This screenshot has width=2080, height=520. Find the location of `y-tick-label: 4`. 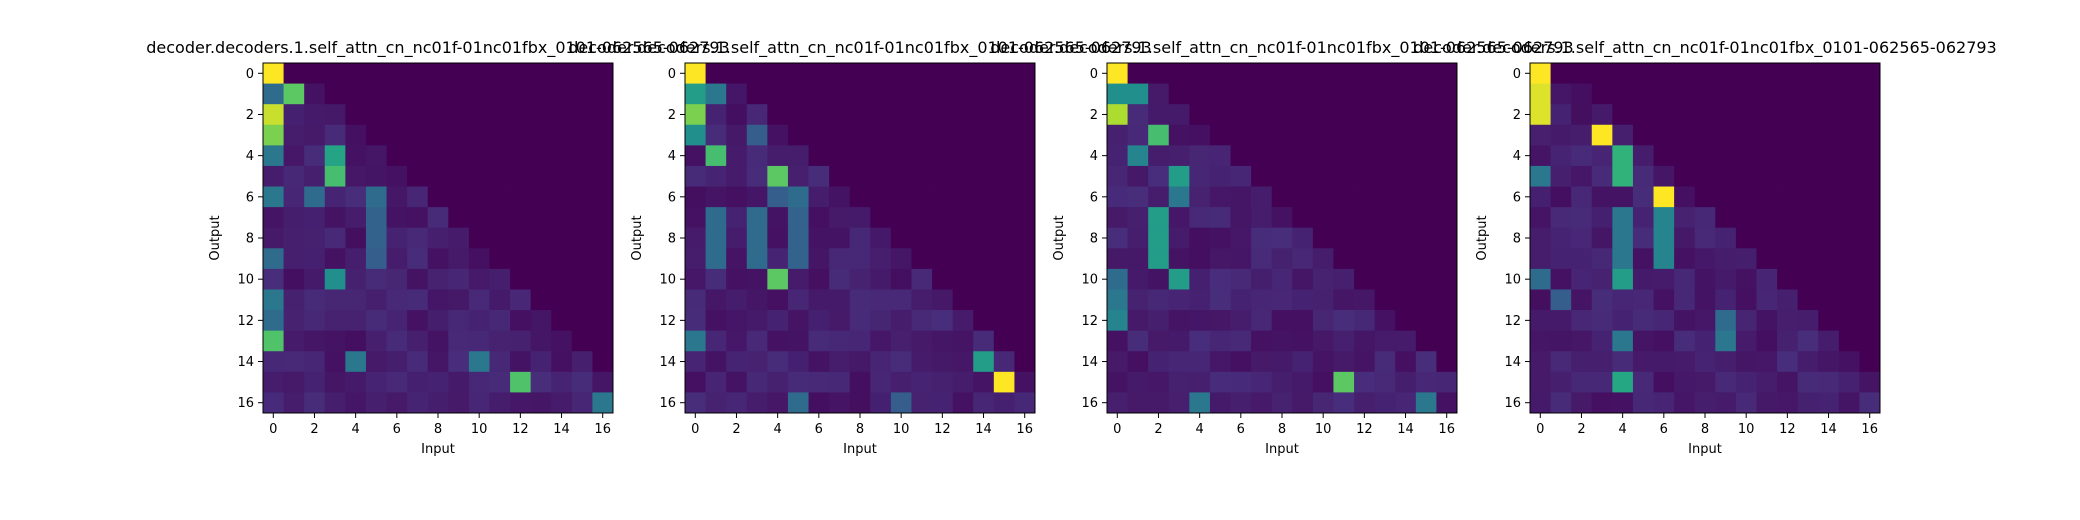

y-tick-label: 4 is located at coordinates (1517, 156).